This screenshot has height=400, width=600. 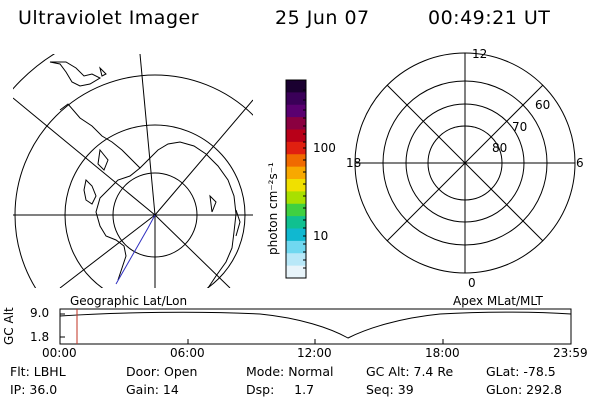 I want to click on instrument-title: Ultraviolet Imager, so click(x=109, y=18).